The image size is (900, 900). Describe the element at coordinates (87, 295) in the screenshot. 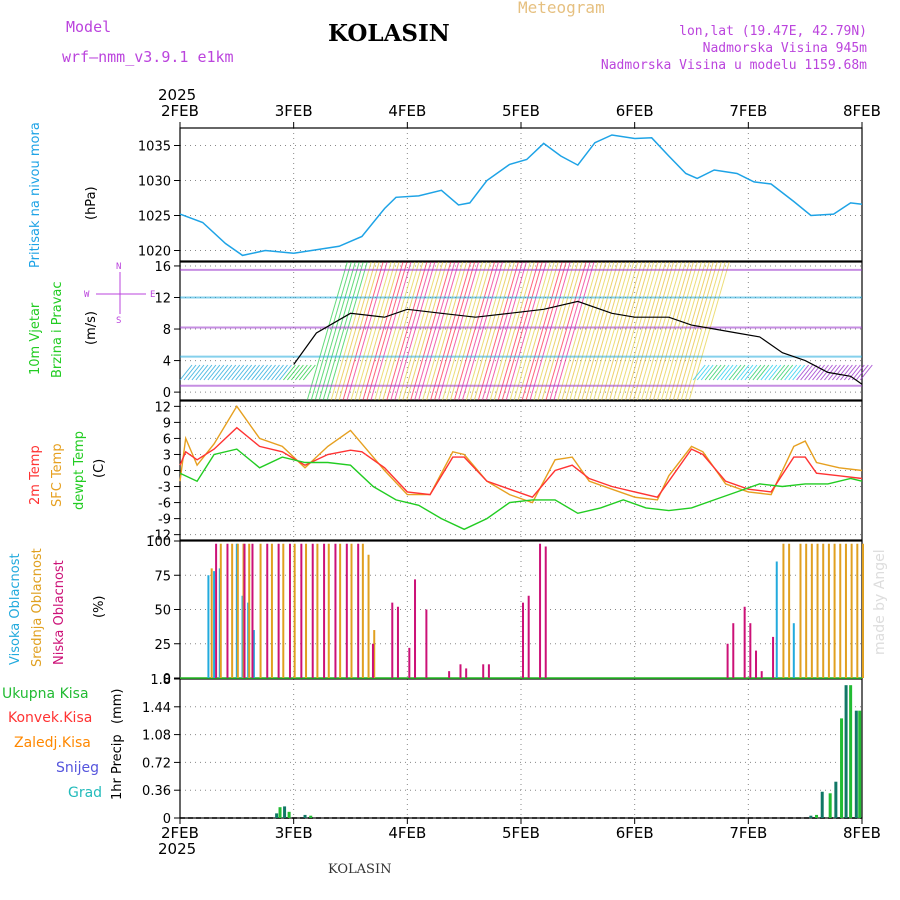

I see `dir-w: W` at that location.